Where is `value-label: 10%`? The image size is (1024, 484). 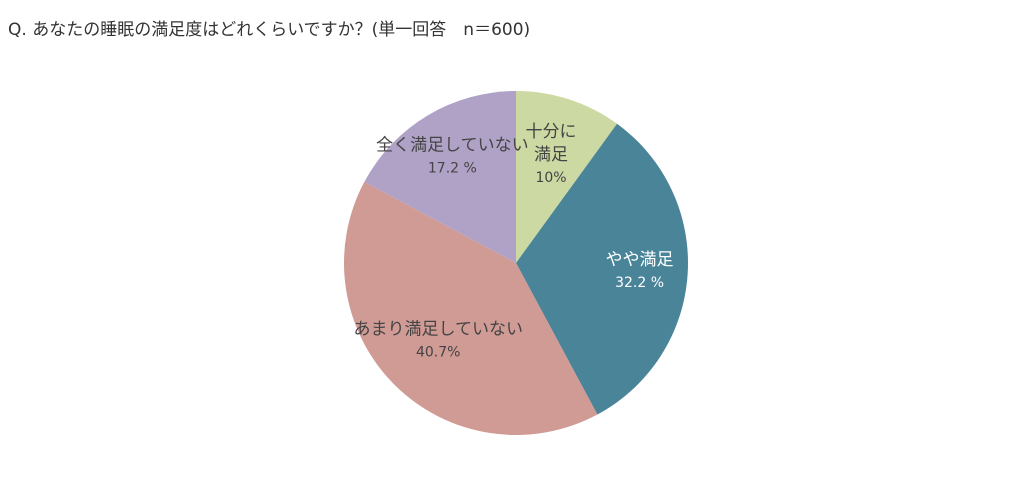 value-label: 10% is located at coordinates (550, 178).